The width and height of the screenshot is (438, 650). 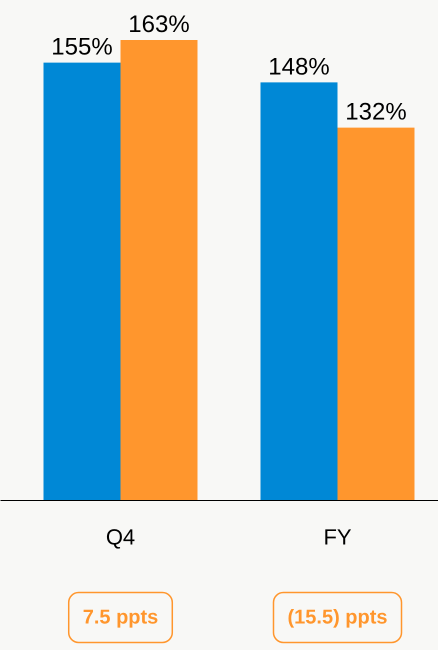 What do you see at coordinates (82, 47) in the screenshot?
I see `data-label: 155%` at bounding box center [82, 47].